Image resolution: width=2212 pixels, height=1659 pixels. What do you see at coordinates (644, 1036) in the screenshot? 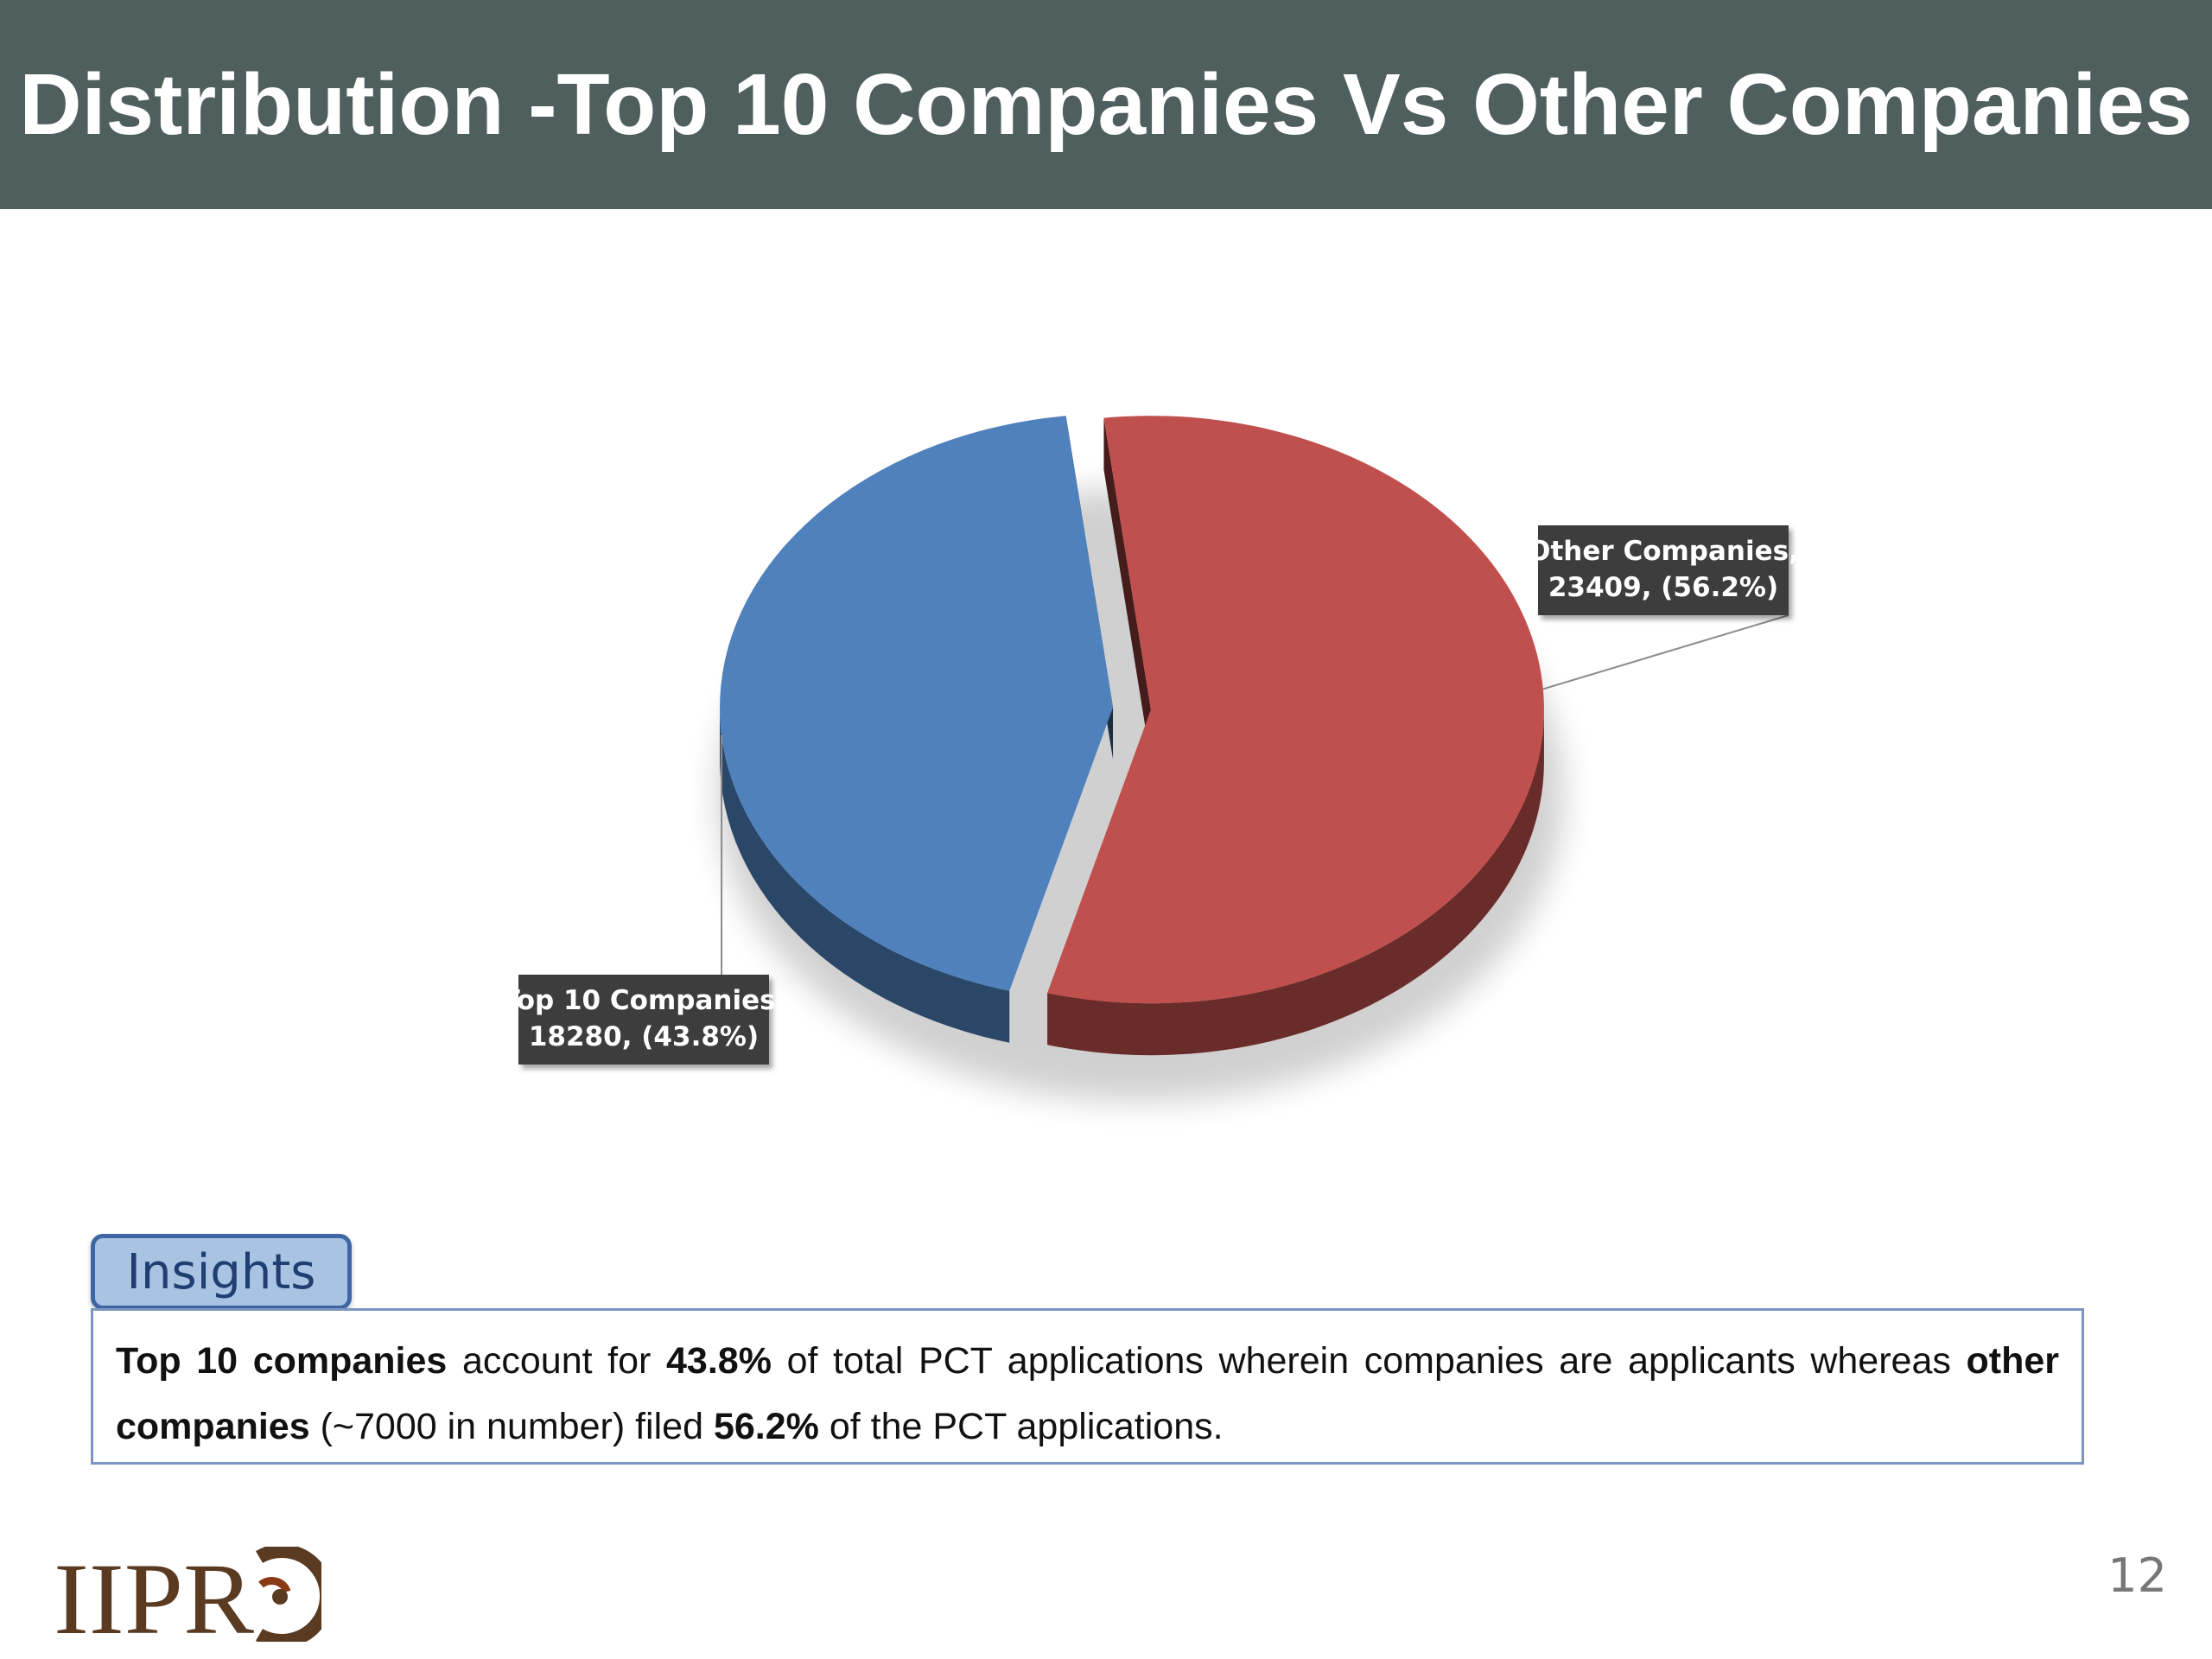
I see `data-label-top-10-companies: 18280, (43.8%)` at bounding box center [644, 1036].